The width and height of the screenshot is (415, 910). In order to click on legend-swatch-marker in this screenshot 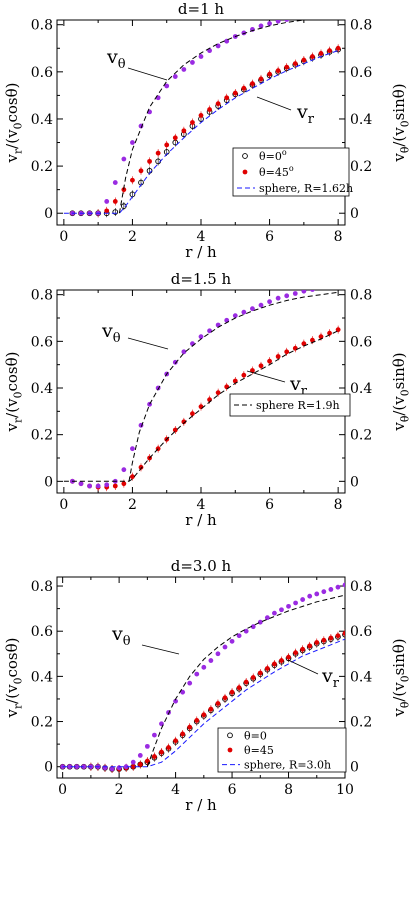, I will do `click(230, 735)`.